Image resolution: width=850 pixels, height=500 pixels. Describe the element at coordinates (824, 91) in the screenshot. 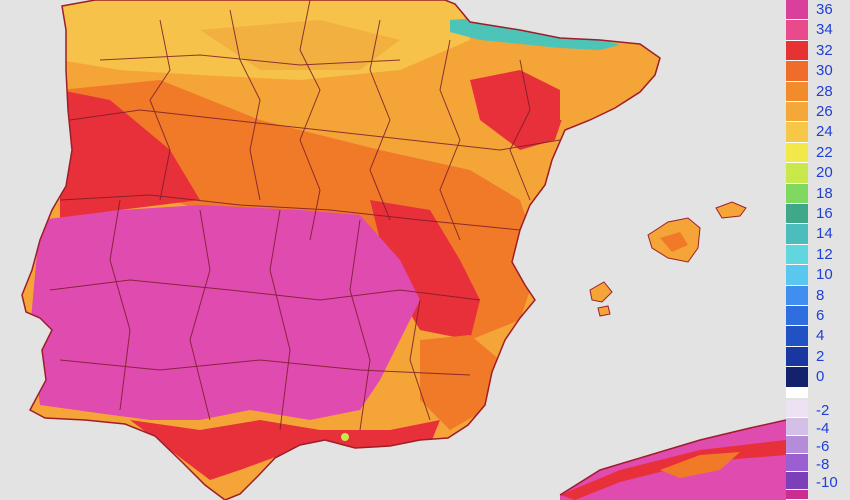

I see `legend-label: 28` at that location.